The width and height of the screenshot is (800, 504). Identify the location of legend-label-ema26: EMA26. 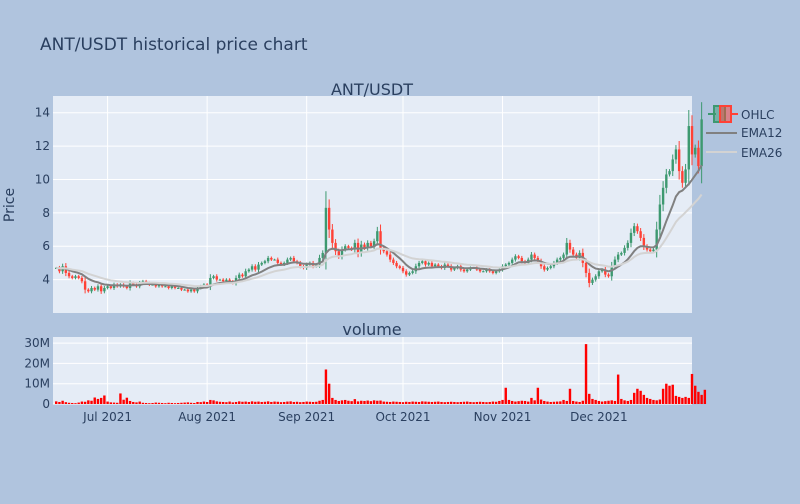
(761, 153).